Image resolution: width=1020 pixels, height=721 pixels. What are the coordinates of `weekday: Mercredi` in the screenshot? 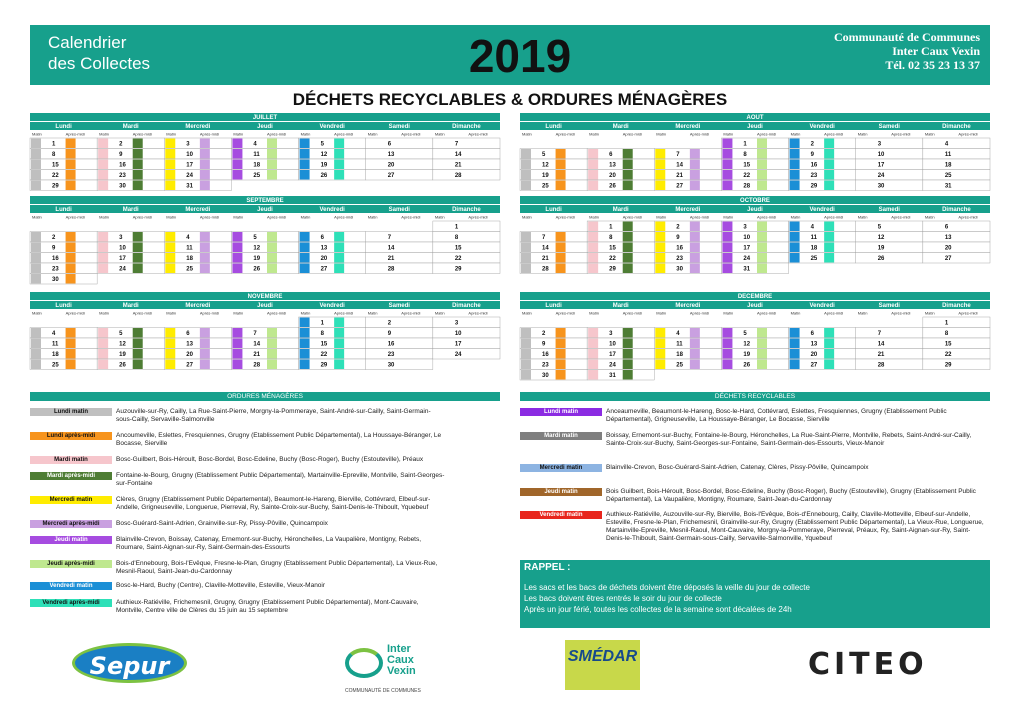 It's located at (687, 306).